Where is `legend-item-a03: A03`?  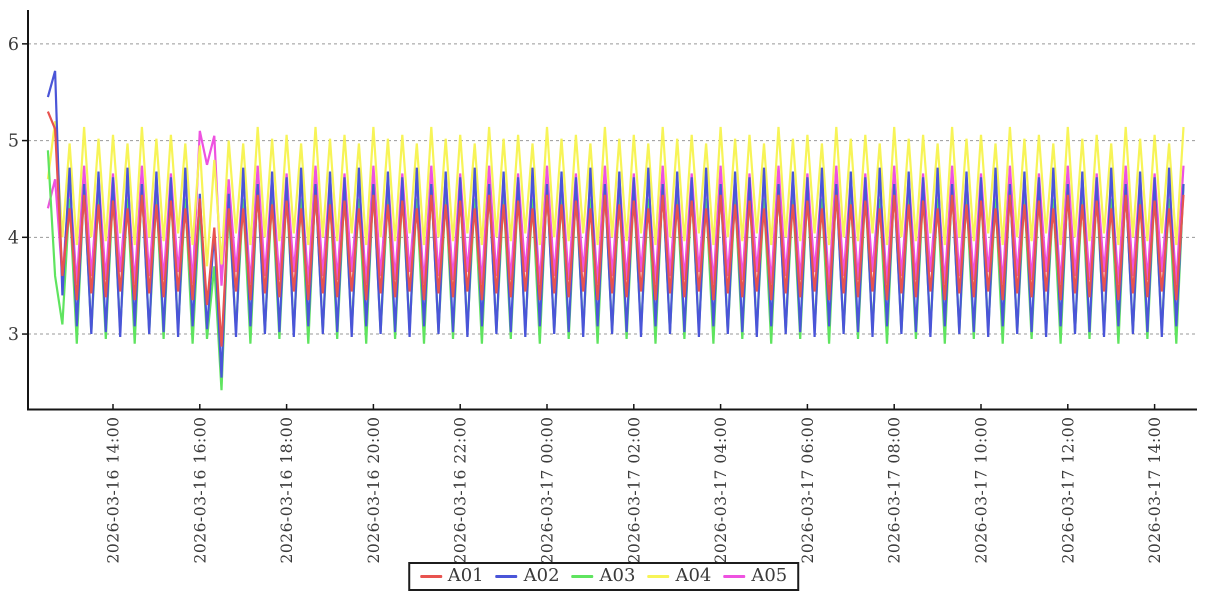
legend-item-a03: A03 is located at coordinates (603, 575).